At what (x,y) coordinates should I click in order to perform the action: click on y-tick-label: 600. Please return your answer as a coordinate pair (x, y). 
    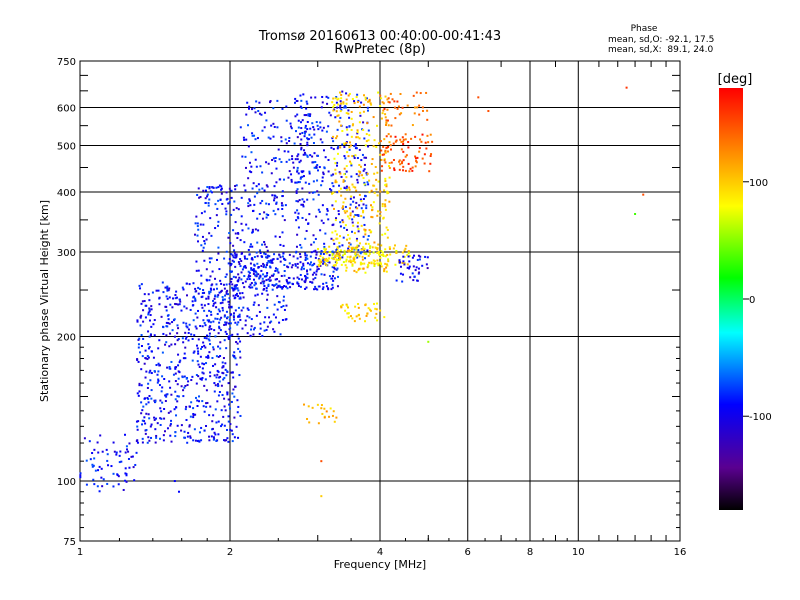
    Looking at the image, I should click on (66, 109).